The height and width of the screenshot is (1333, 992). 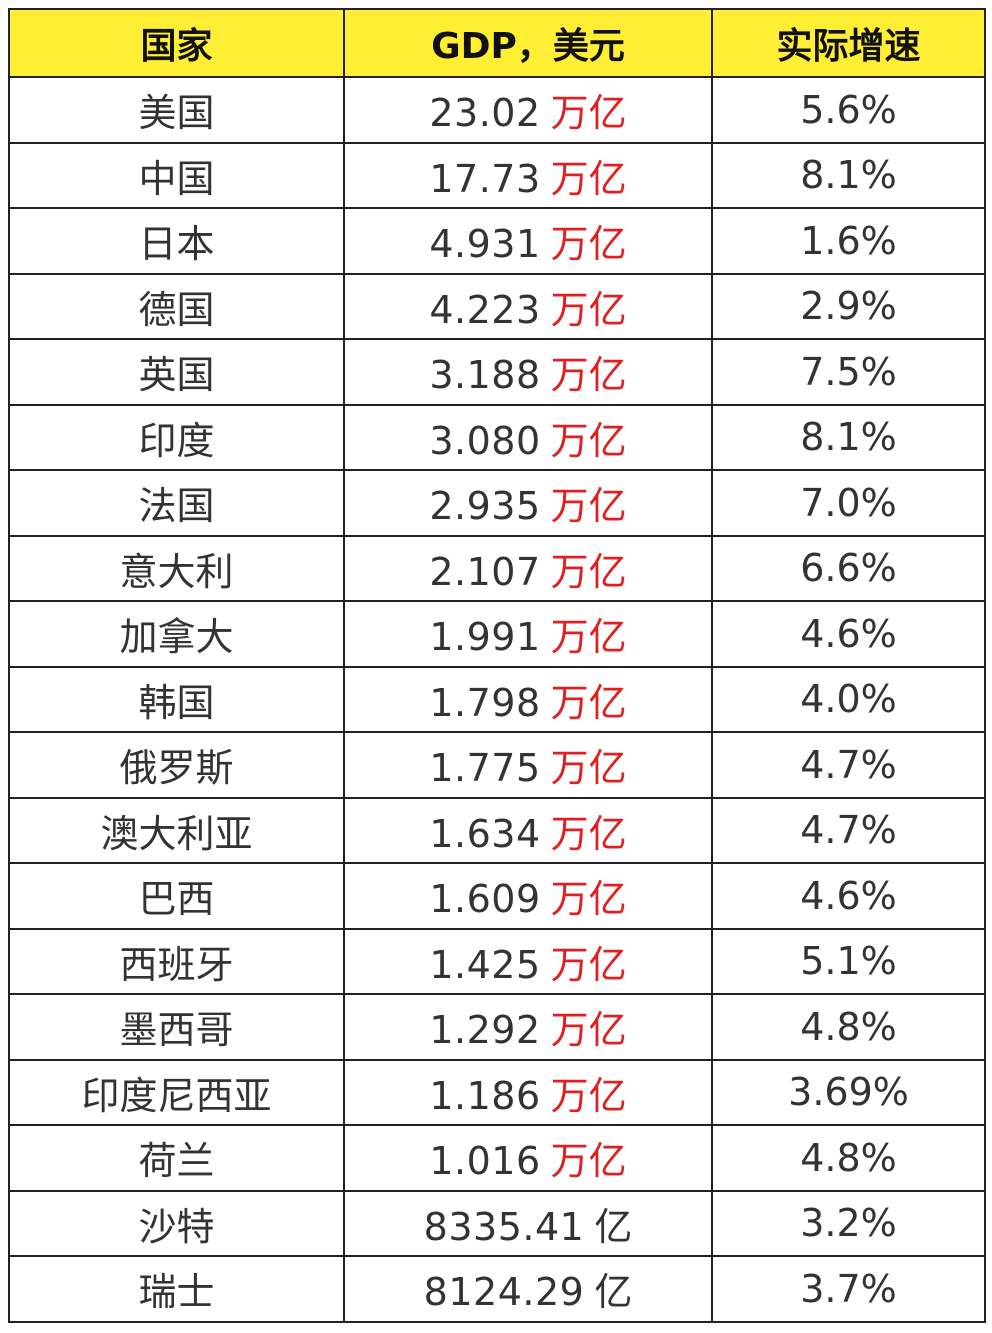 I want to click on gdp-cell: 1.991 万亿, so click(x=528, y=634).